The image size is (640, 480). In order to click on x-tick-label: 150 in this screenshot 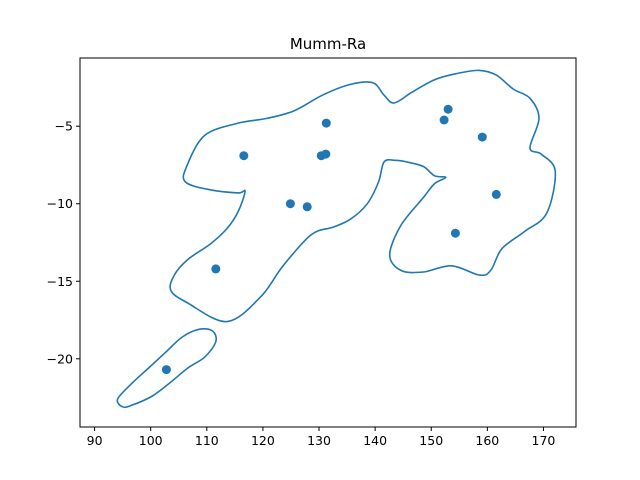, I will do `click(431, 440)`.